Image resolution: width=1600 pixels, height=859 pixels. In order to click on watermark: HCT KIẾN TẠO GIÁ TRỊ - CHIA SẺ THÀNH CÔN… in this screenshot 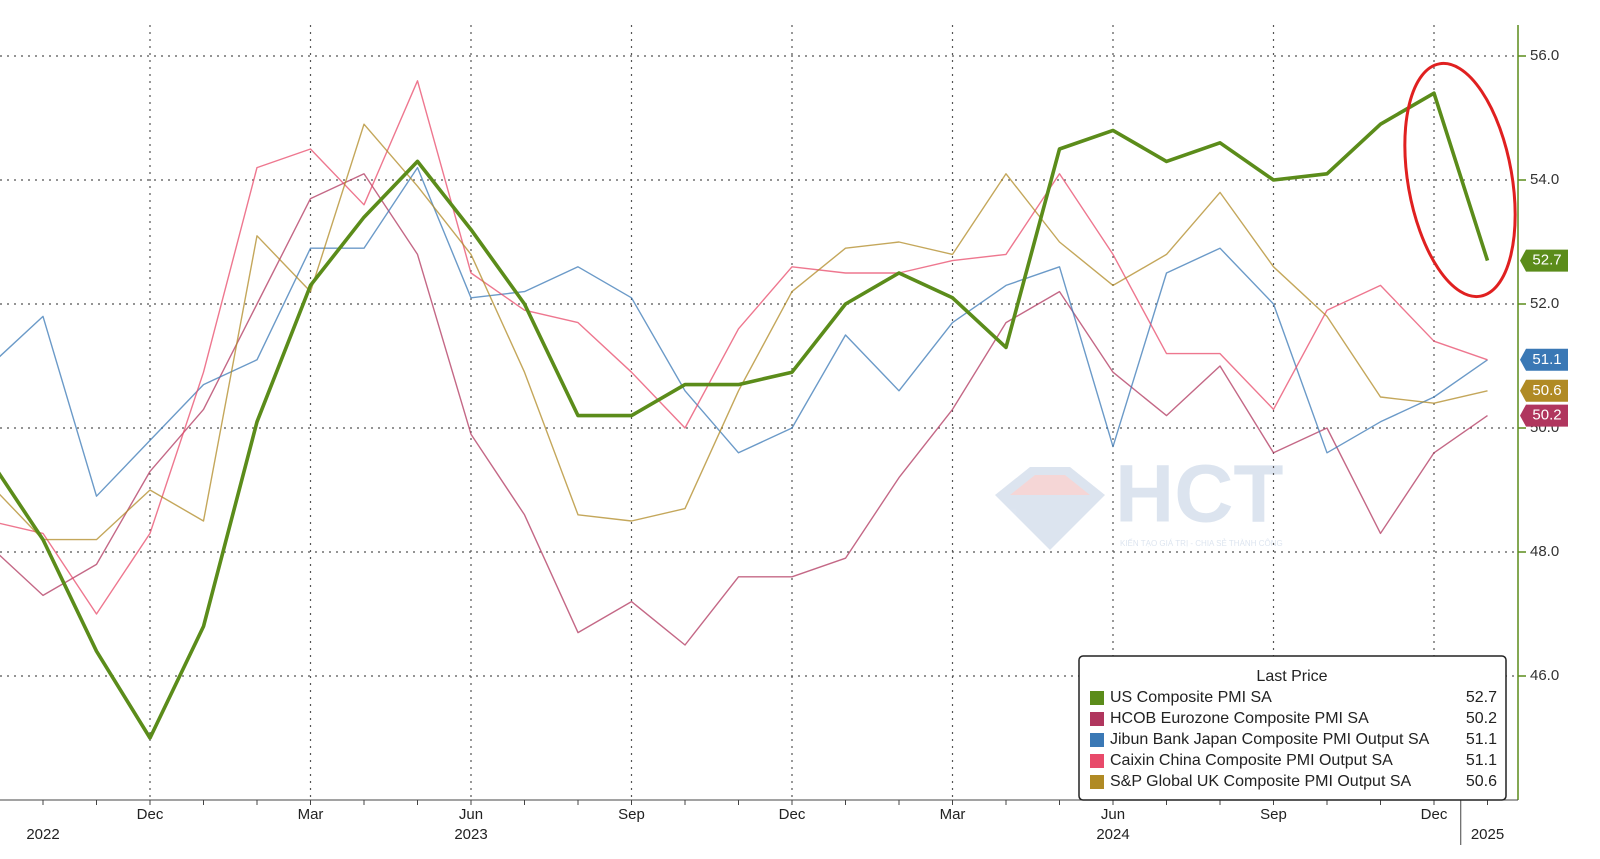, I will do `click(1139, 499)`.